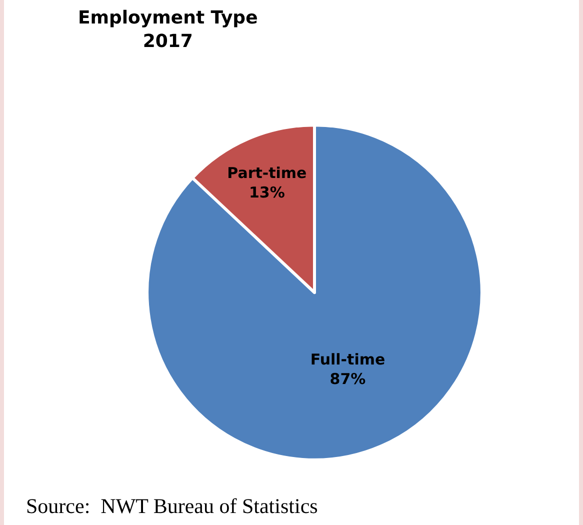  I want to click on data-label: 87%, so click(348, 379).